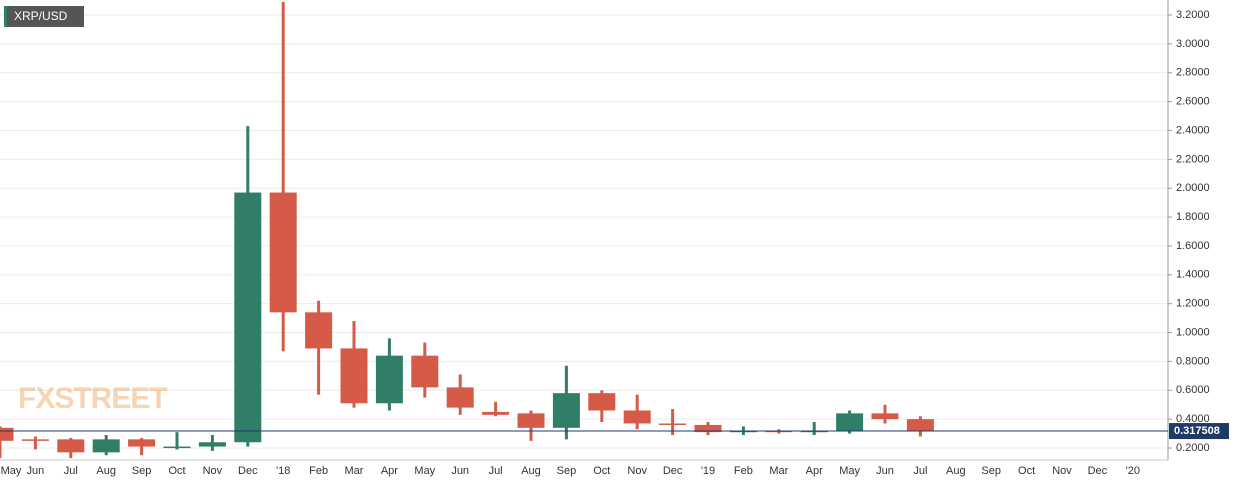 This screenshot has height=485, width=1244. Describe the element at coordinates (1193, 73) in the screenshot. I see `y-tick-label: 2.8000` at that location.